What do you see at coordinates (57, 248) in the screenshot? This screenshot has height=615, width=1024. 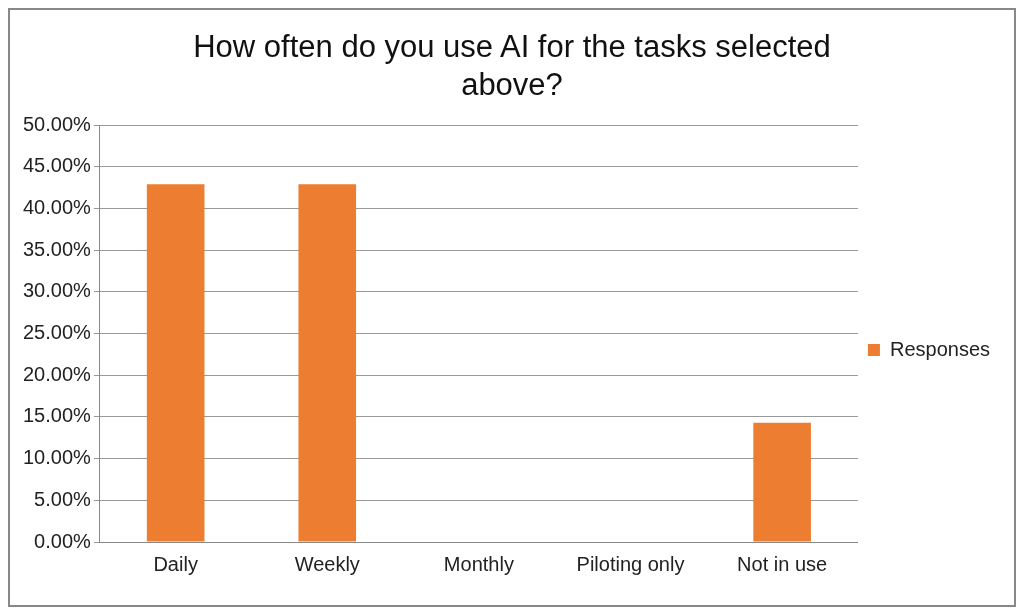 I see `y-tick-label: 35.00%` at bounding box center [57, 248].